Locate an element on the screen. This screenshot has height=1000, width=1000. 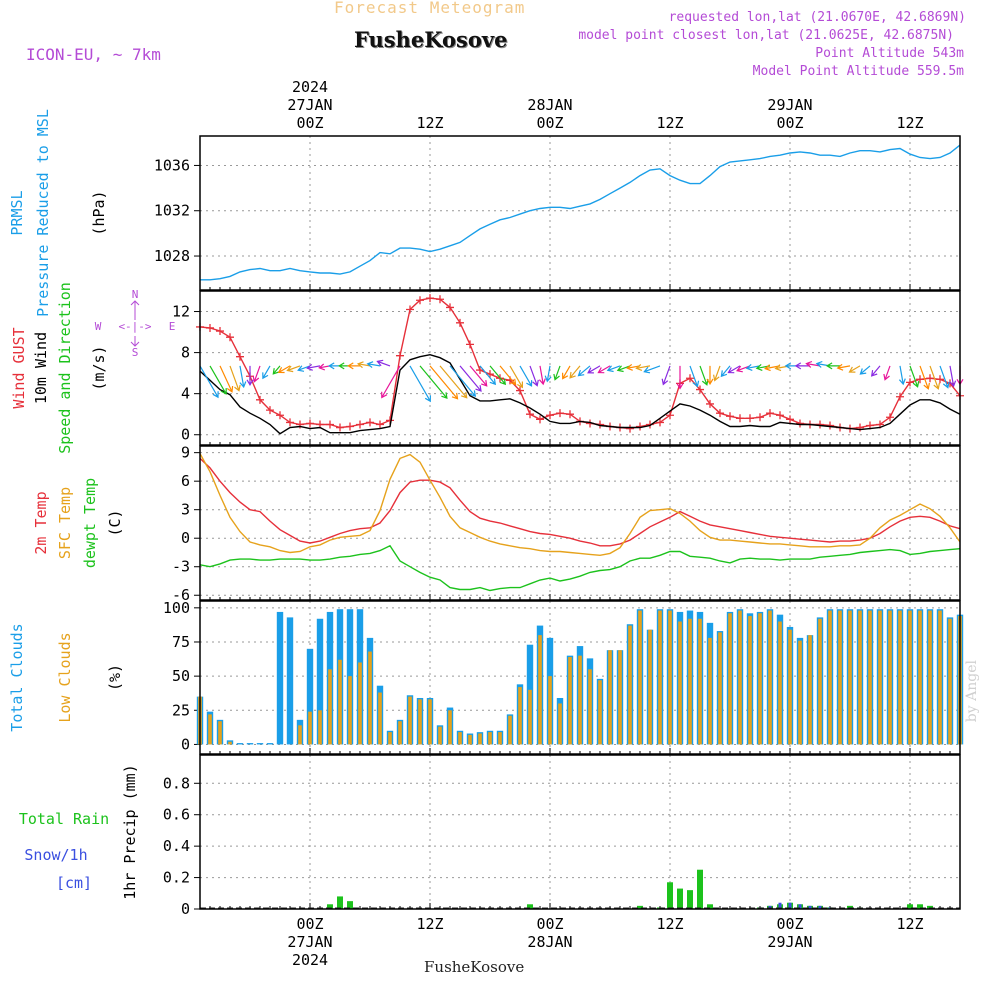
clouds-panel: 0 25 50 75 100 Total Clouds Low Clouds (%) is located at coordinates (486, 677).